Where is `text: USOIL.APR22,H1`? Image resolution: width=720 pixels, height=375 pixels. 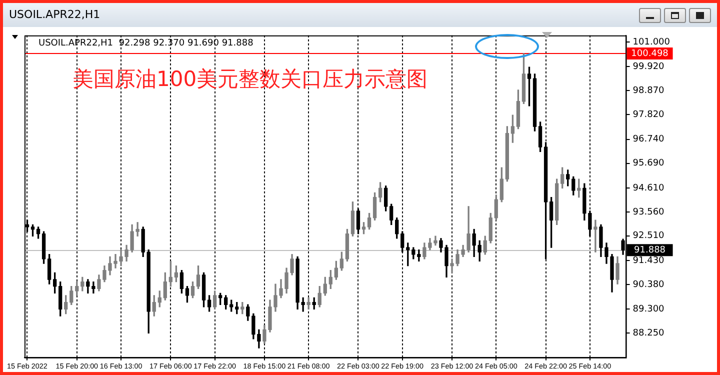 text: USOIL.APR22,H1 is located at coordinates (54, 14).